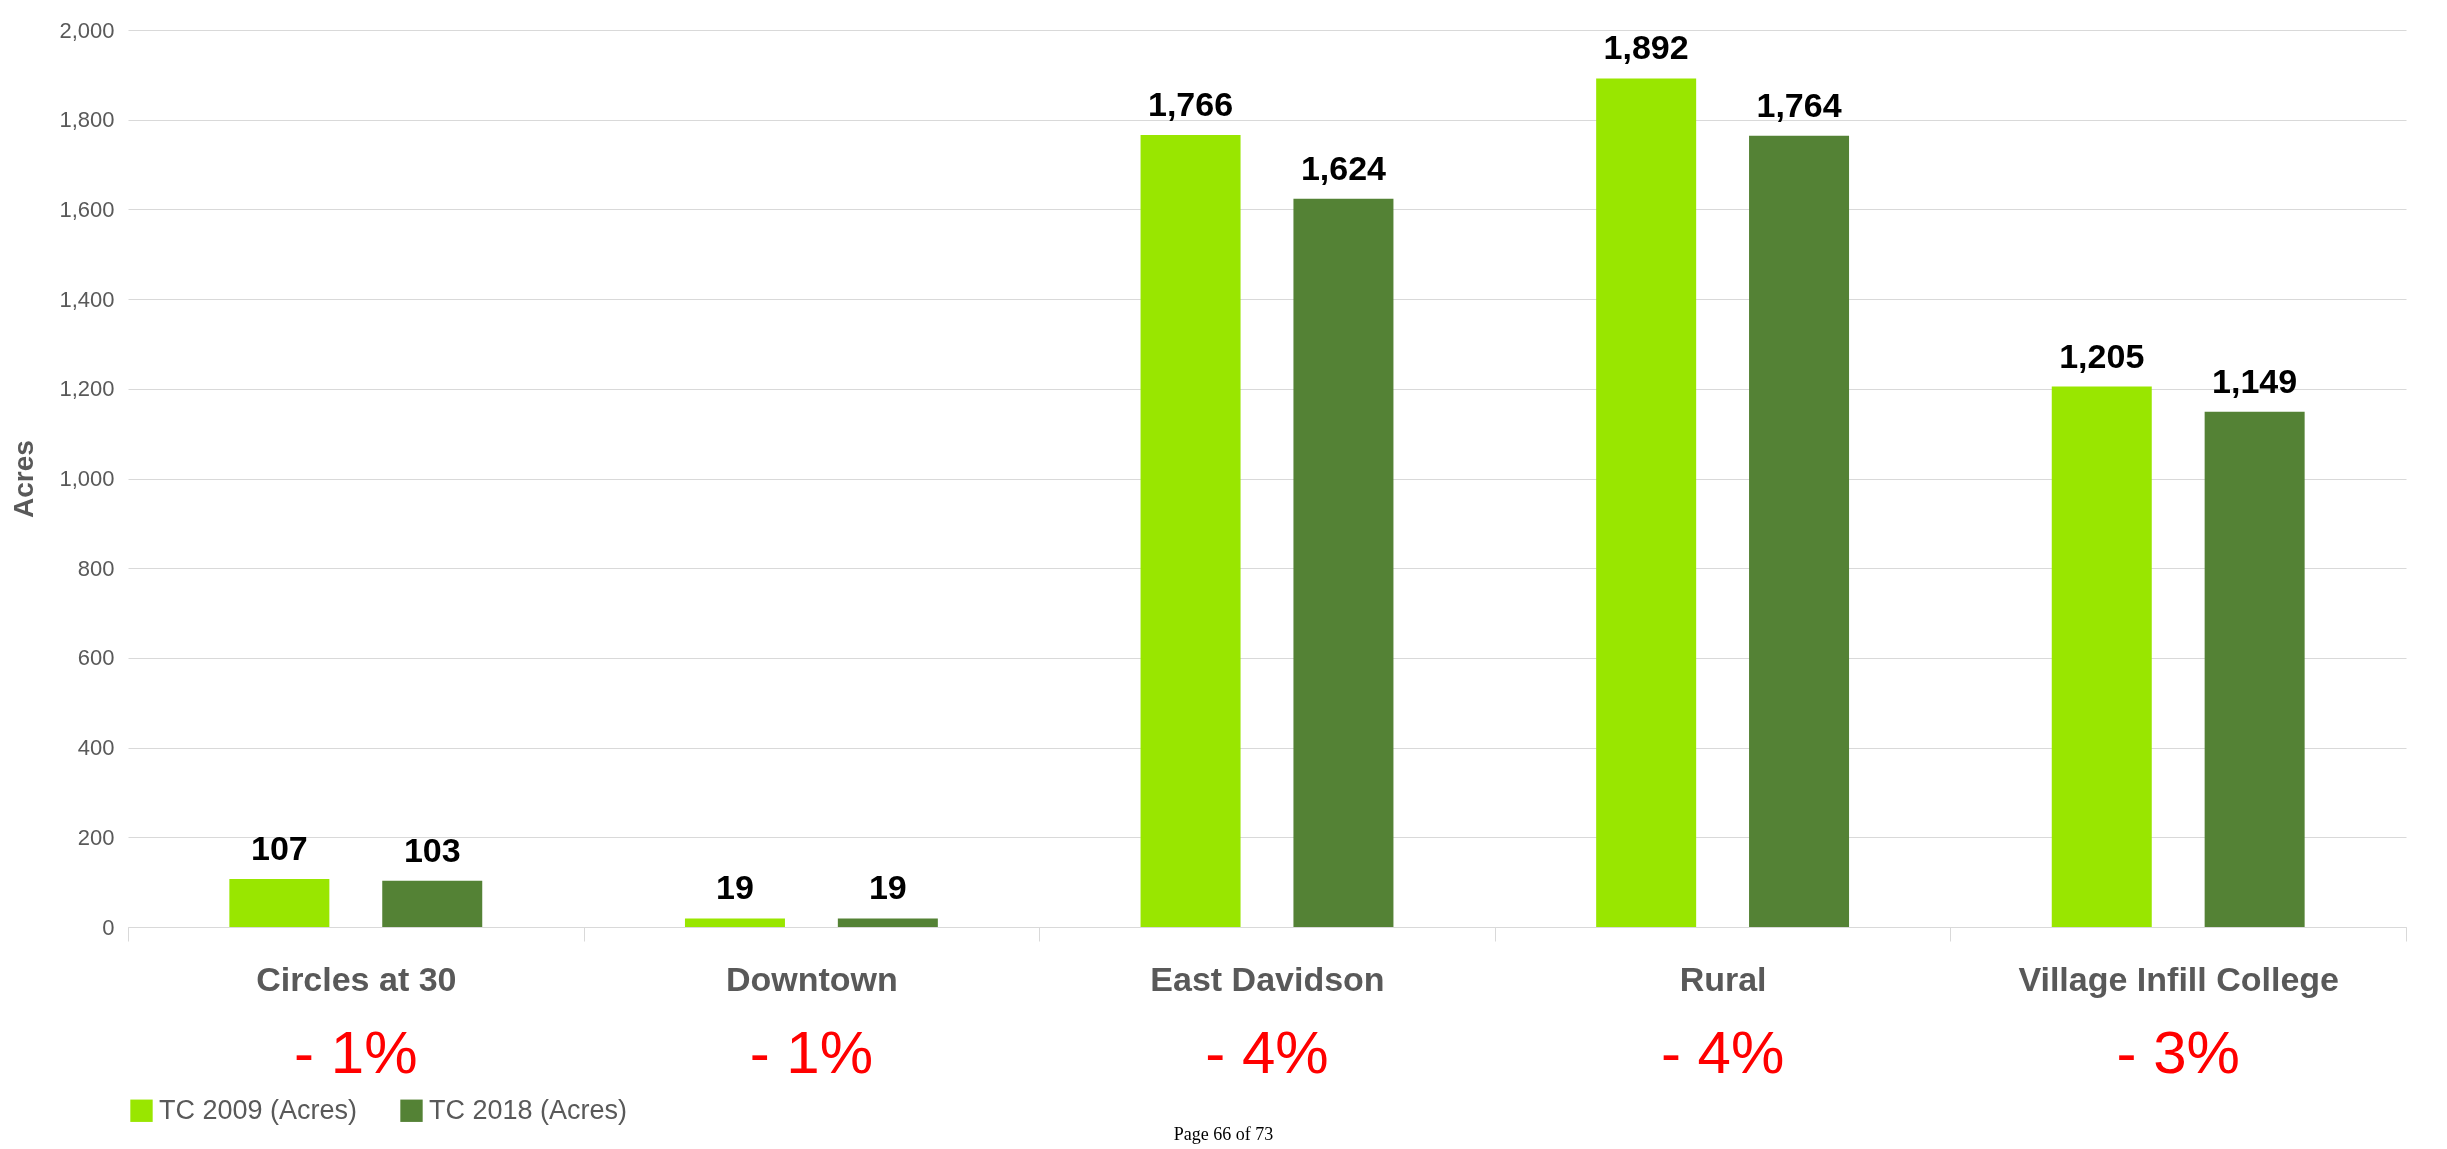  I want to click on data-label: 1,149, so click(2255, 380).